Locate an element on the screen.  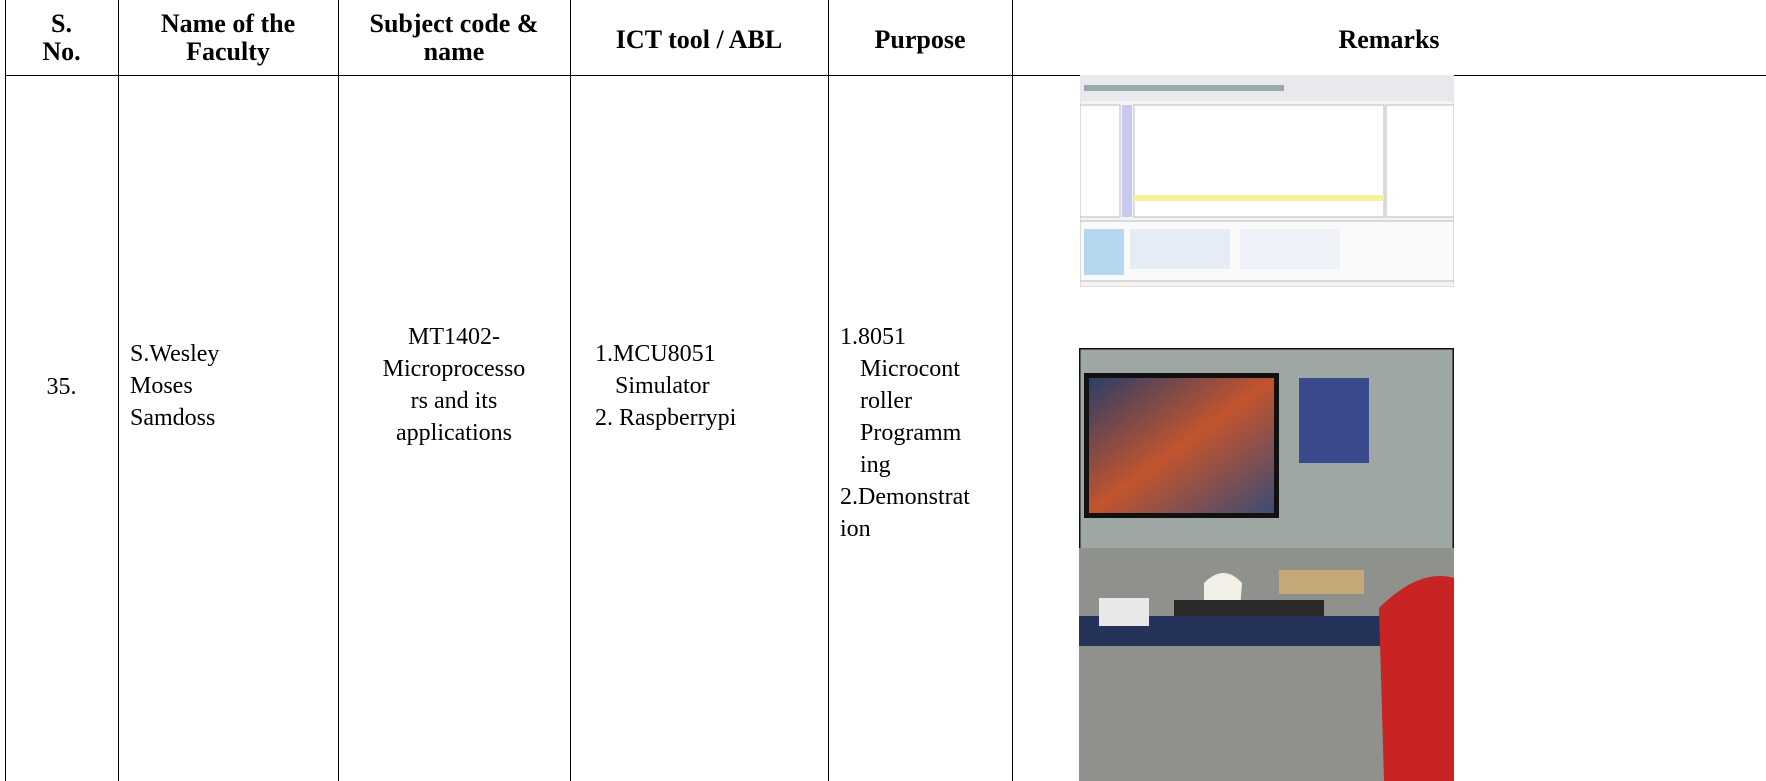
text-line: No. is located at coordinates (61, 51).